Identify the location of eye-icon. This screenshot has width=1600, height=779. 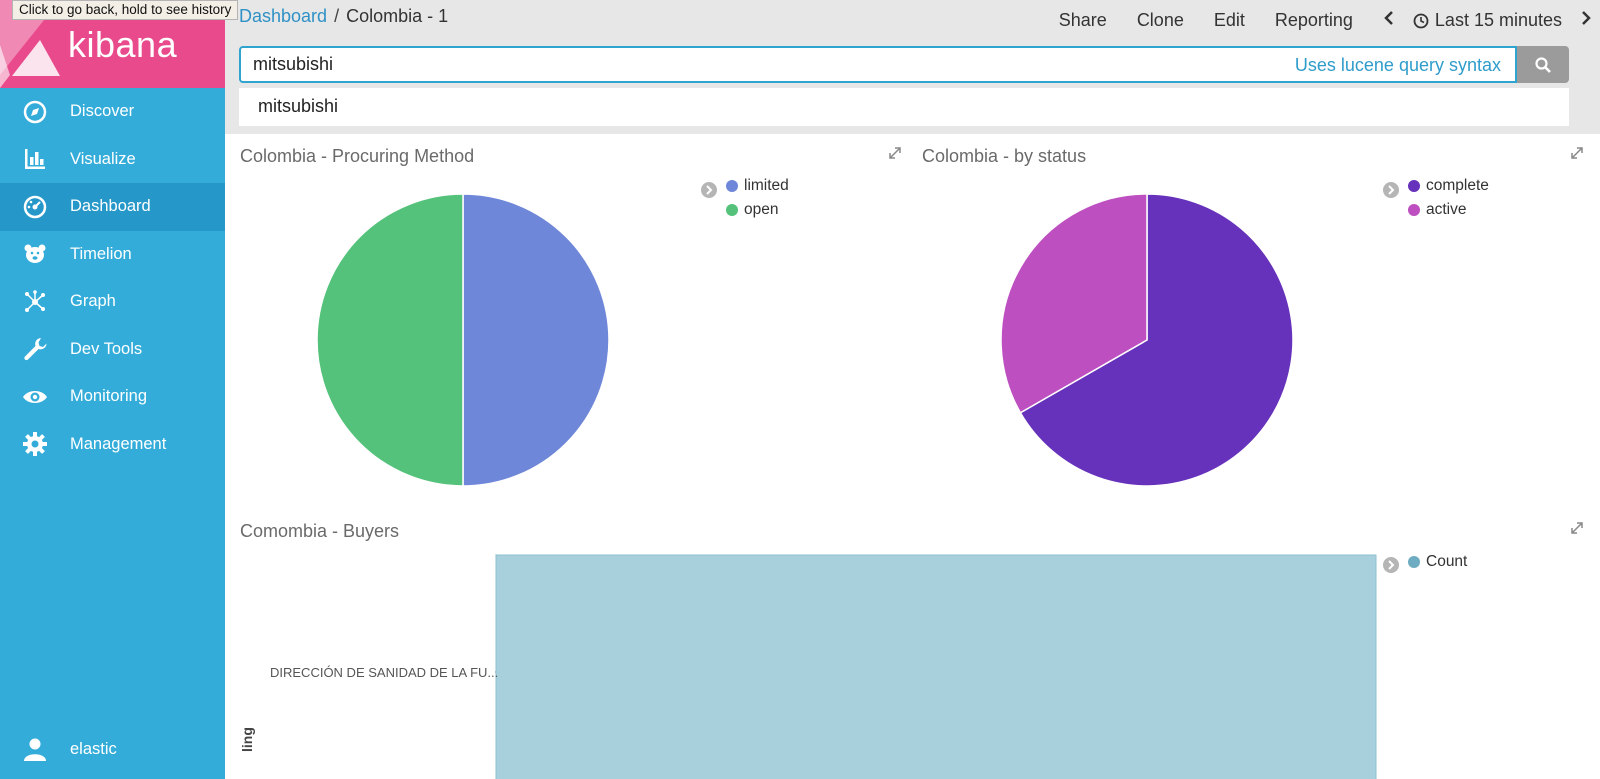
(35, 397).